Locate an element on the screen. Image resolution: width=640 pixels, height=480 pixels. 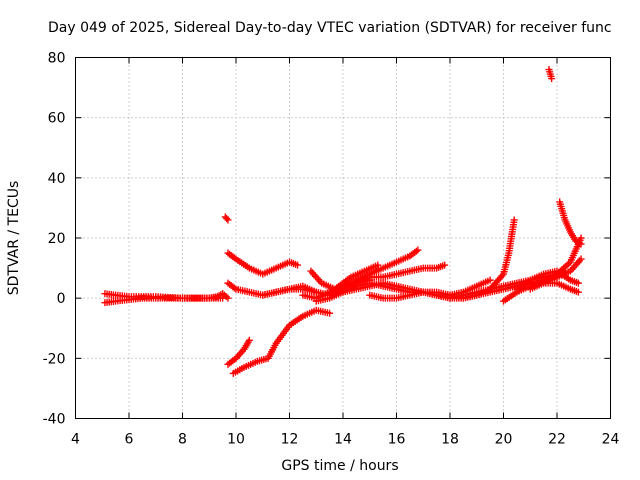
x-tick-label: 6 is located at coordinates (129, 440).